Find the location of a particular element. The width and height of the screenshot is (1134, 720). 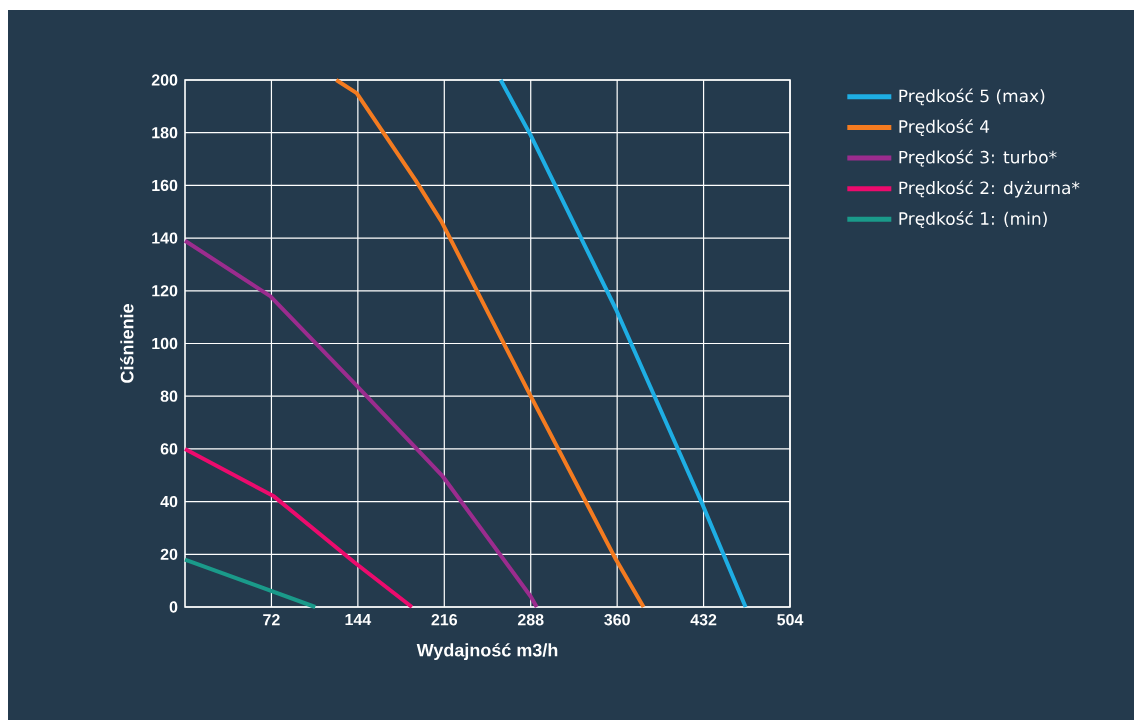

x-tick-label: 144 is located at coordinates (358, 620).